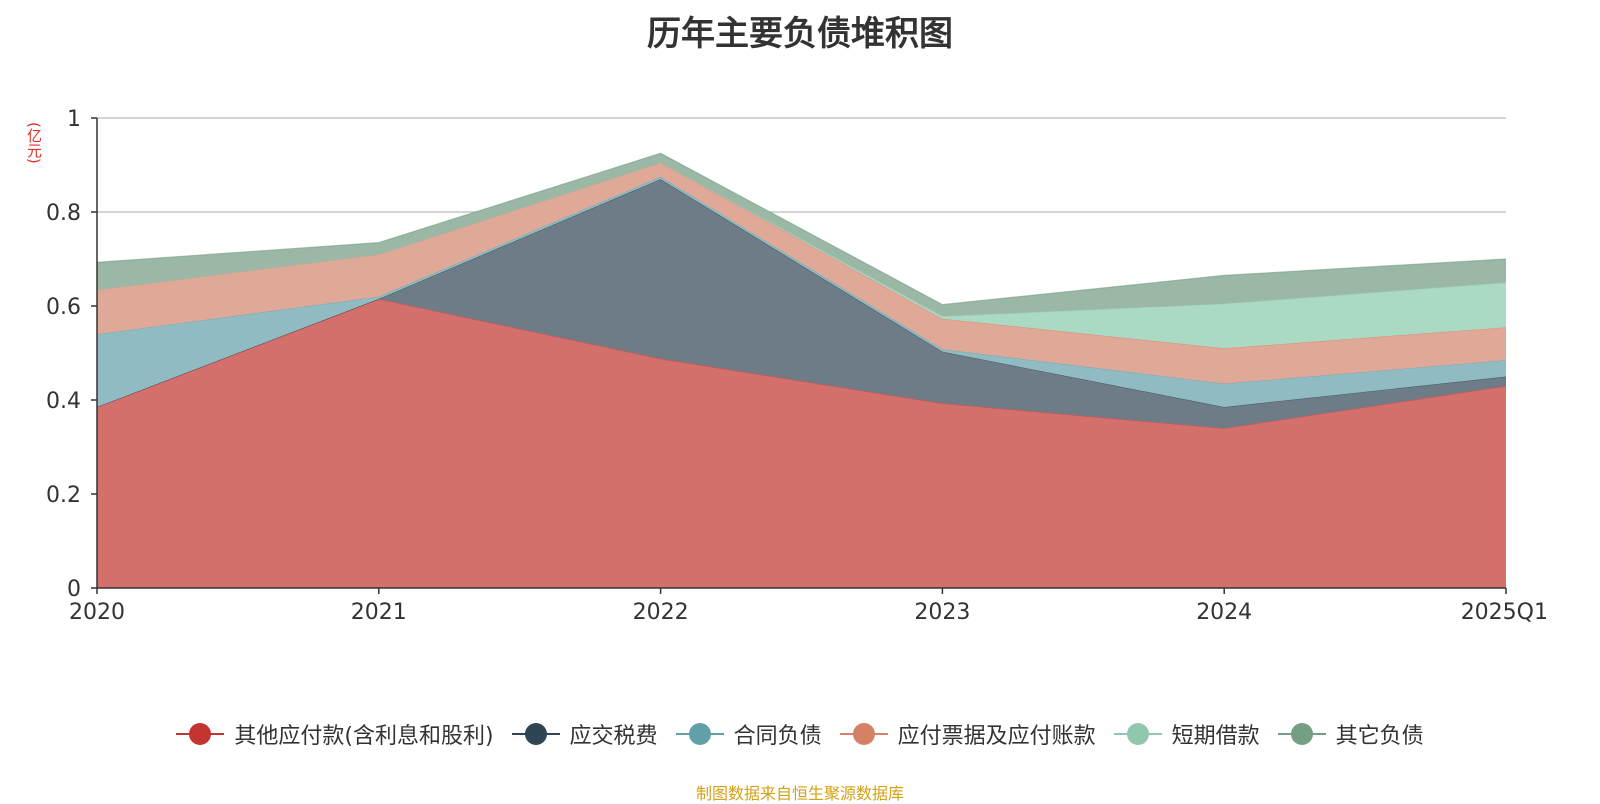 The width and height of the screenshot is (1600, 804). I want to click on legend-label: 短期借款, so click(1215, 736).